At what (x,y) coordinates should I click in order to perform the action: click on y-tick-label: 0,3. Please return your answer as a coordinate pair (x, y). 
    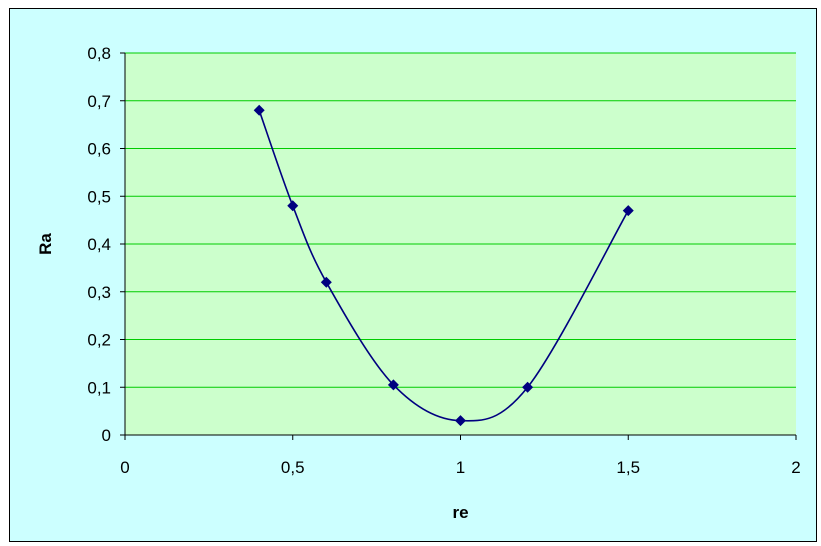
    Looking at the image, I should click on (99, 292).